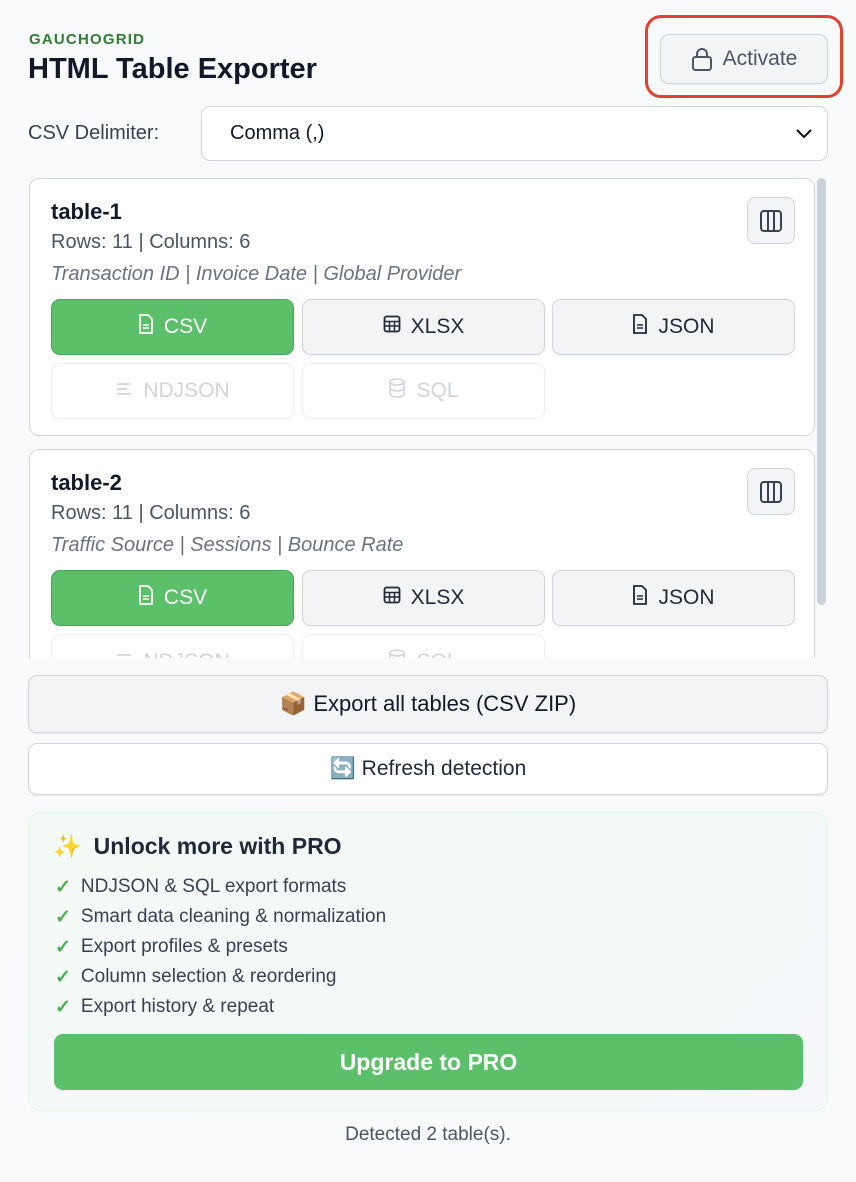  What do you see at coordinates (804, 133) in the screenshot?
I see `chevron-down-icon` at bounding box center [804, 133].